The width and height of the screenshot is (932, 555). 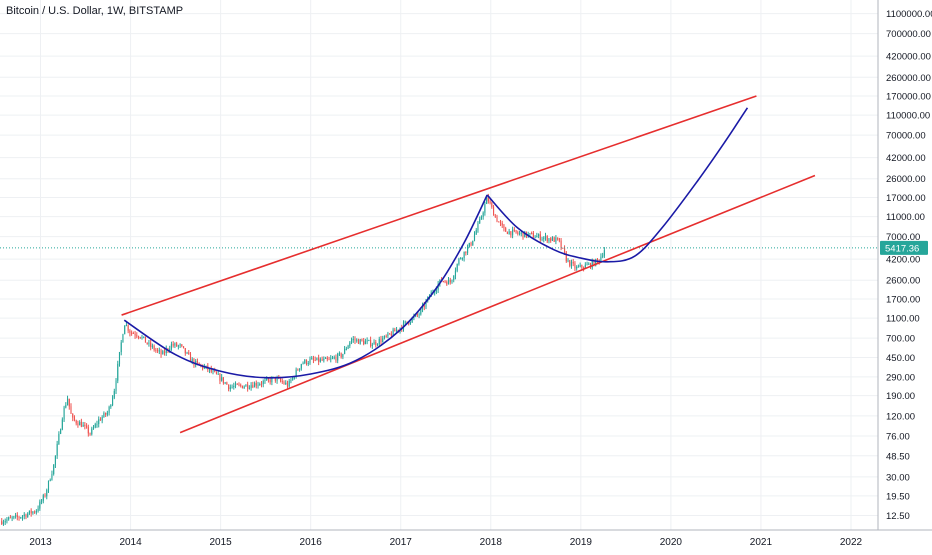 What do you see at coordinates (906, 179) in the screenshot?
I see `y-tick-label: 26000.00` at bounding box center [906, 179].